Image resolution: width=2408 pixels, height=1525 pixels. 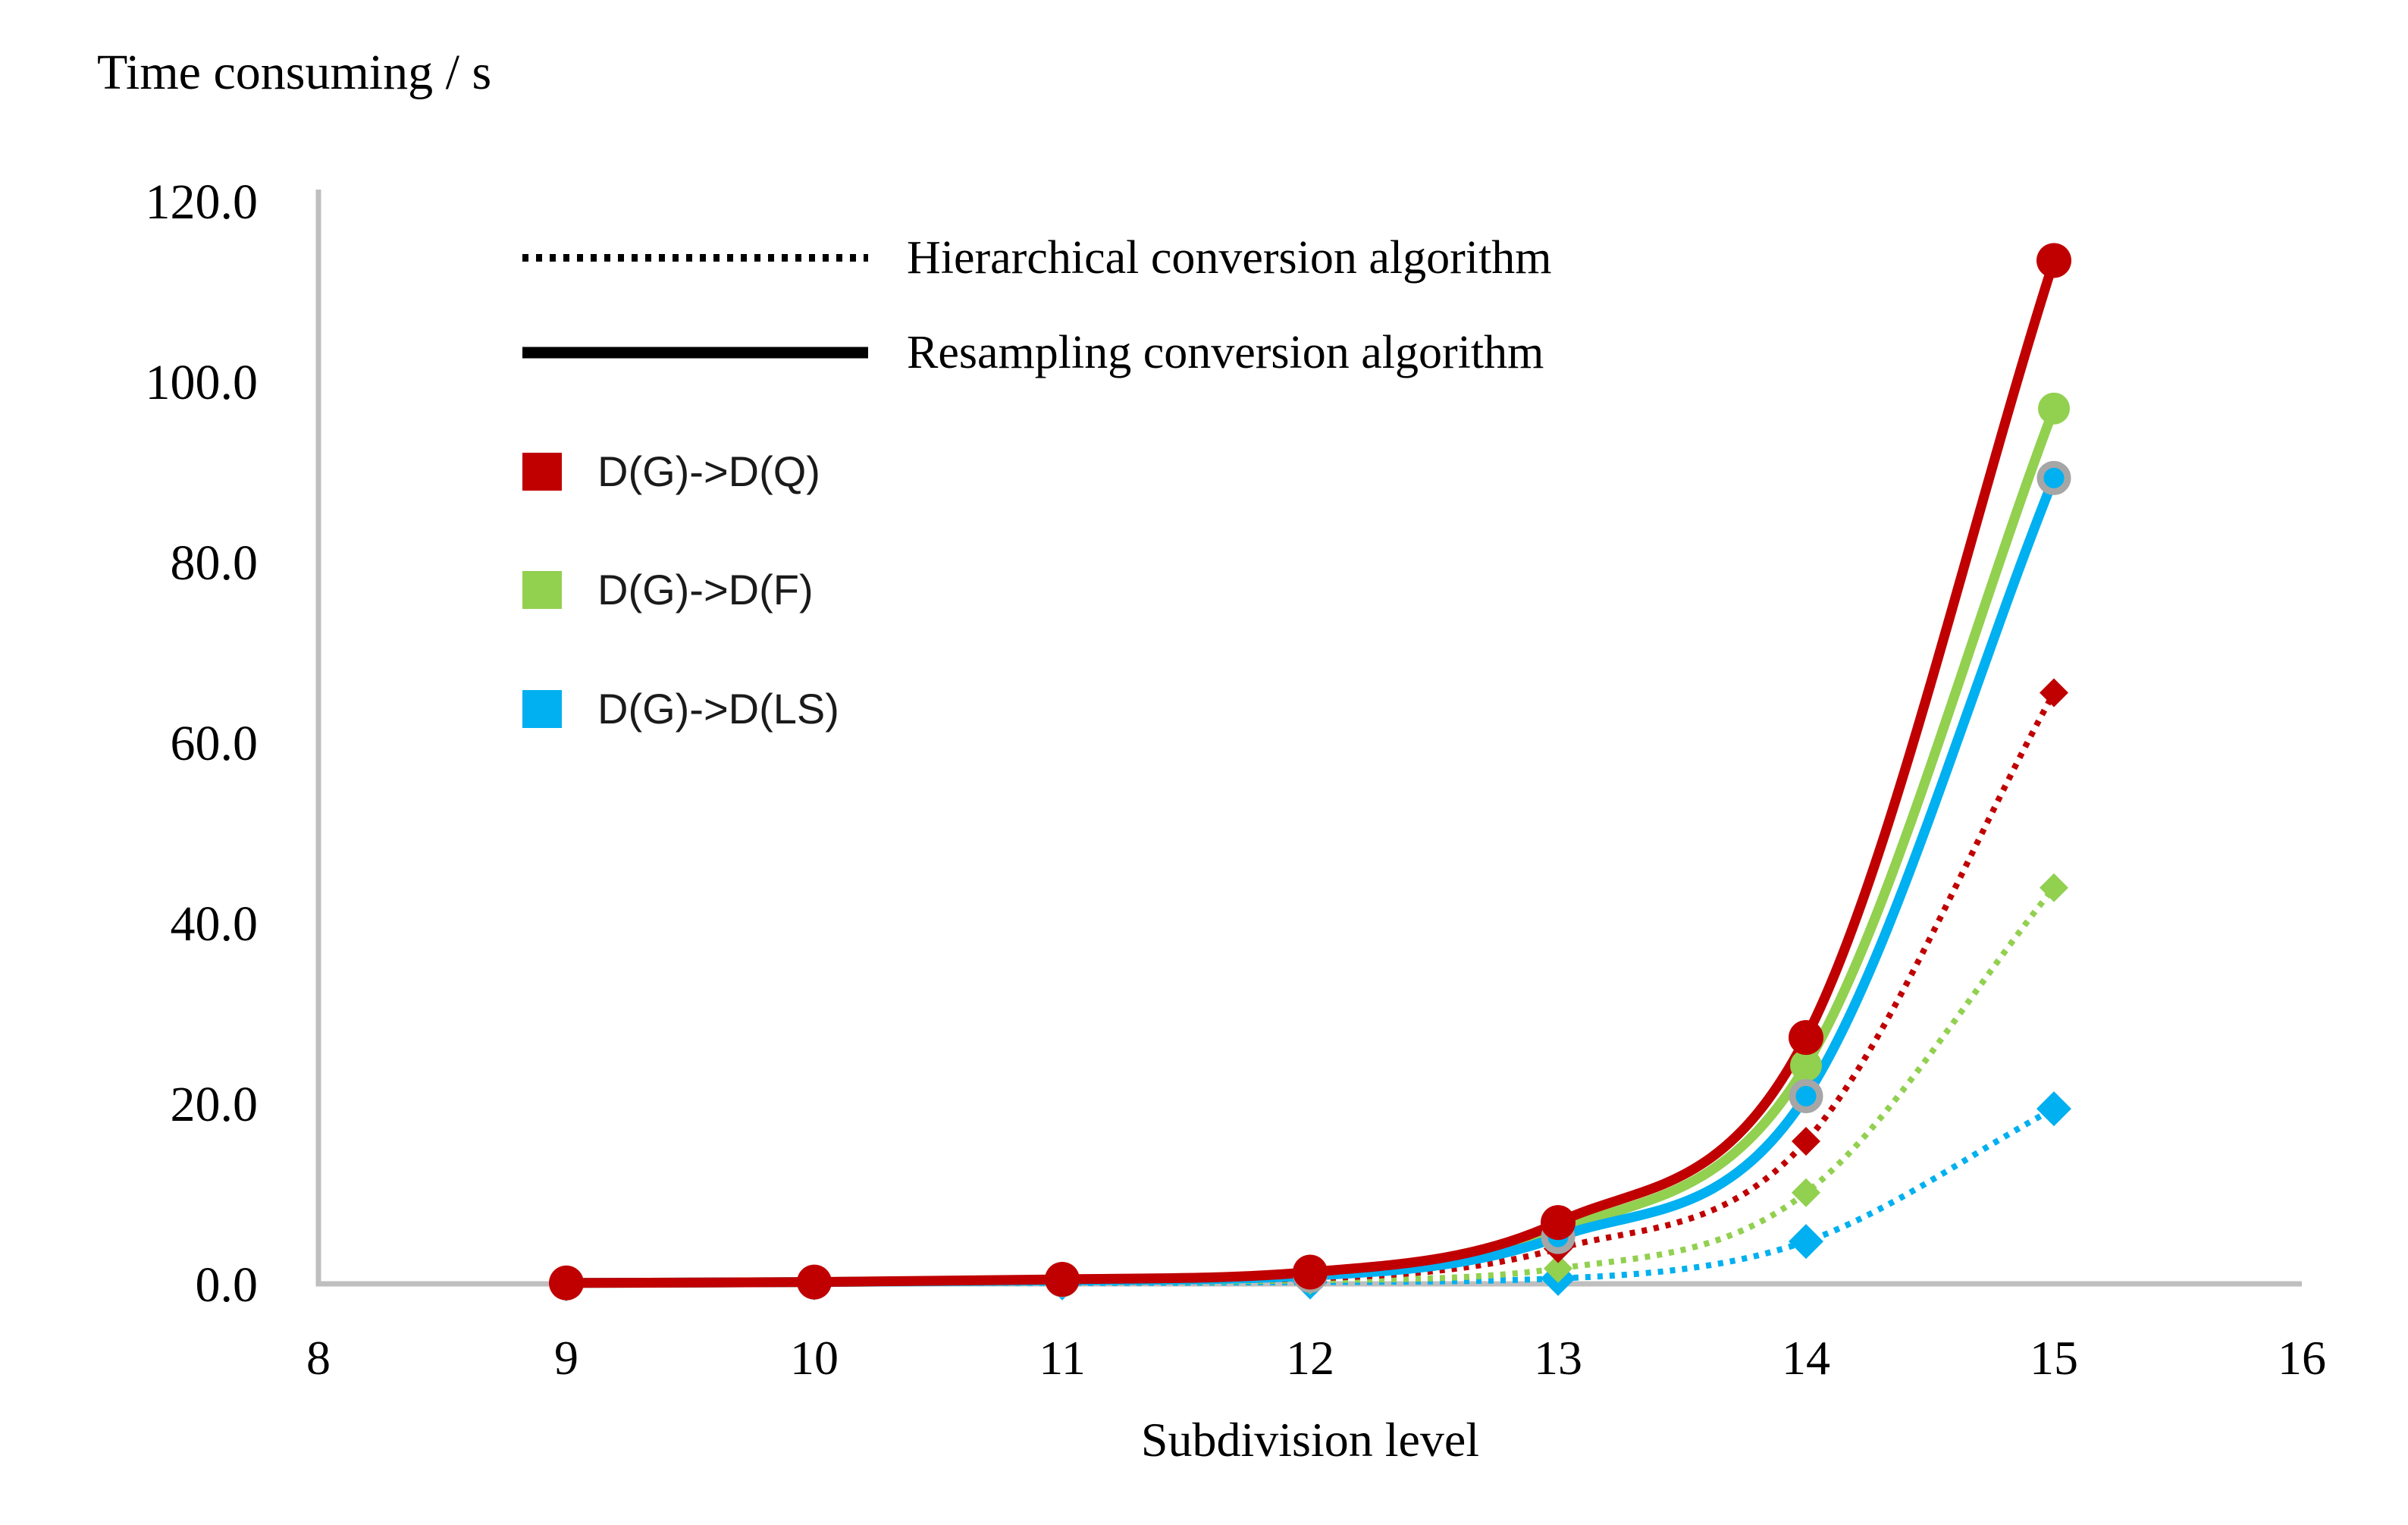 I want to click on x-tick-label: 8, so click(x=318, y=1358).